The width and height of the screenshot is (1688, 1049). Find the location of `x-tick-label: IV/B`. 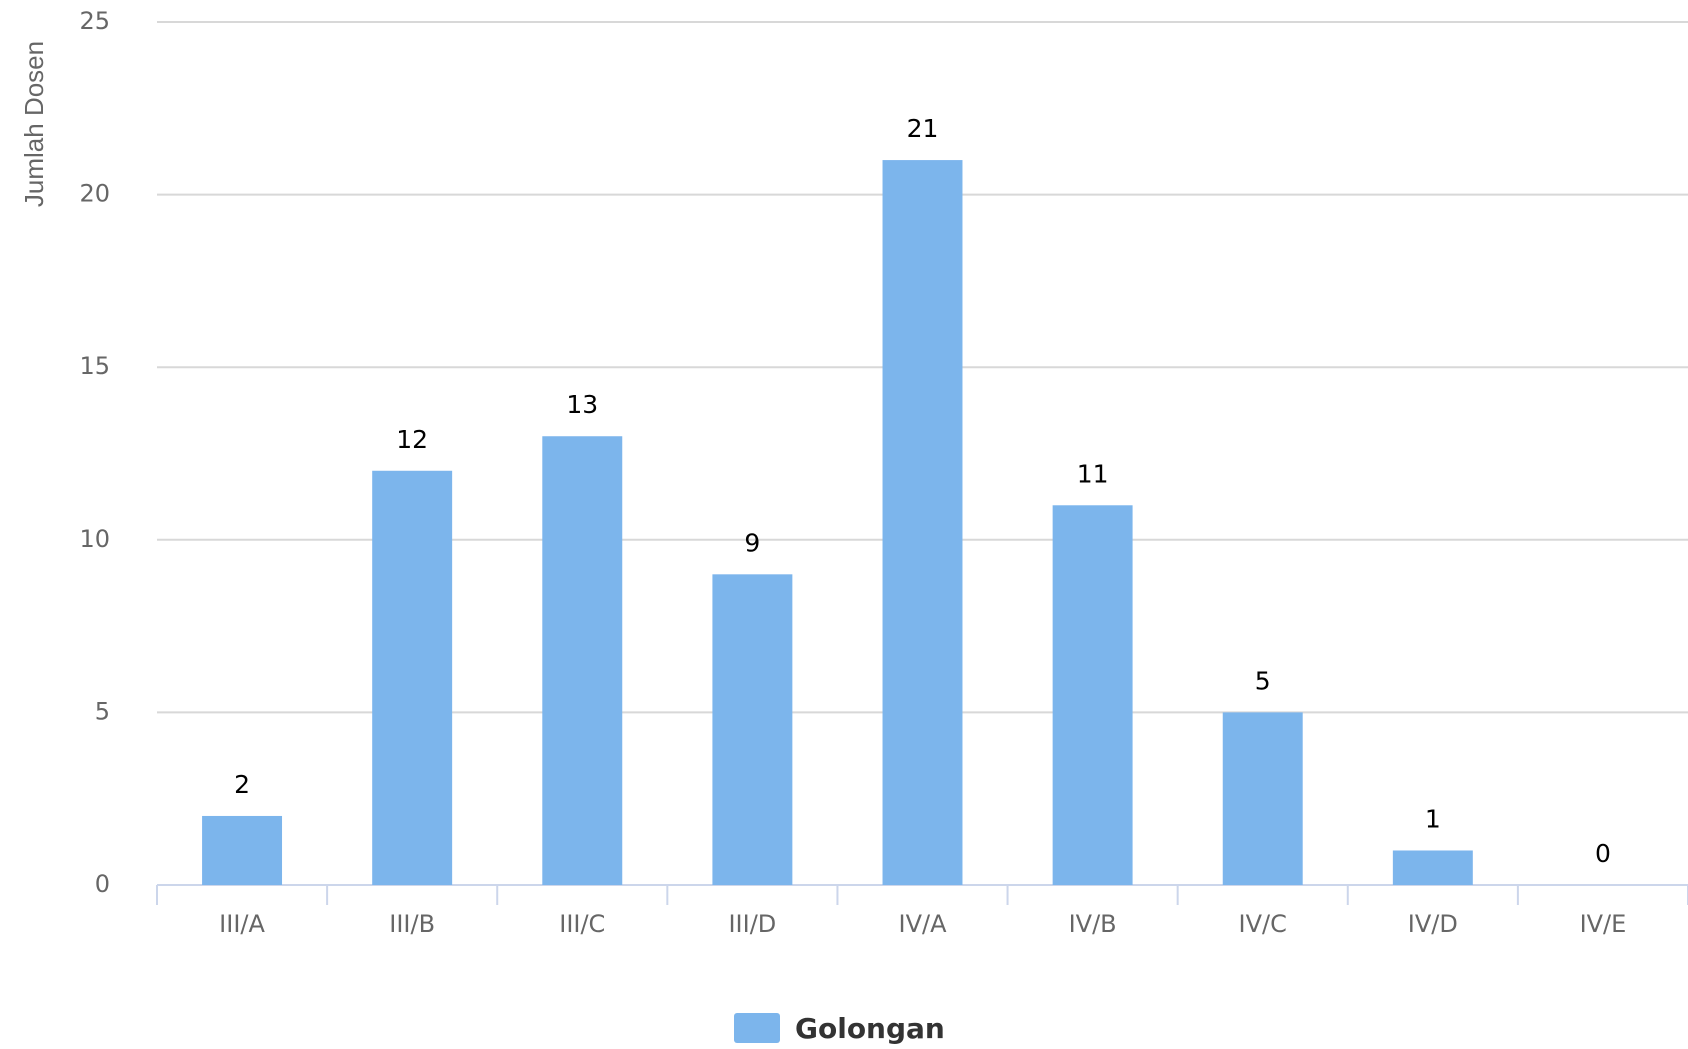

x-tick-label: IV/B is located at coordinates (1093, 924).